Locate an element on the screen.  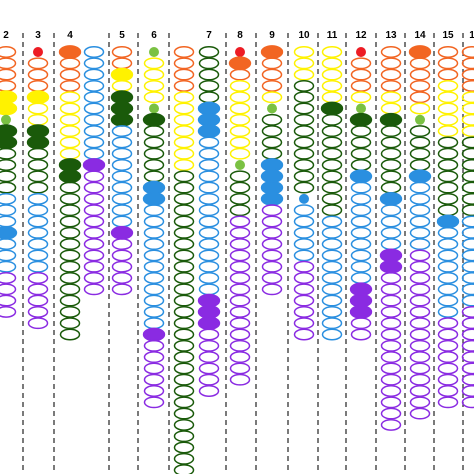
column-label-6: 6 is located at coordinates (154, 35).